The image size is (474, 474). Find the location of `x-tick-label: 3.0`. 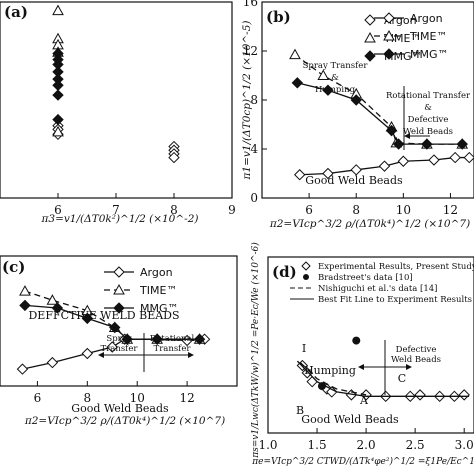

x-tick-label: 3.0 is located at coordinates (464, 445).